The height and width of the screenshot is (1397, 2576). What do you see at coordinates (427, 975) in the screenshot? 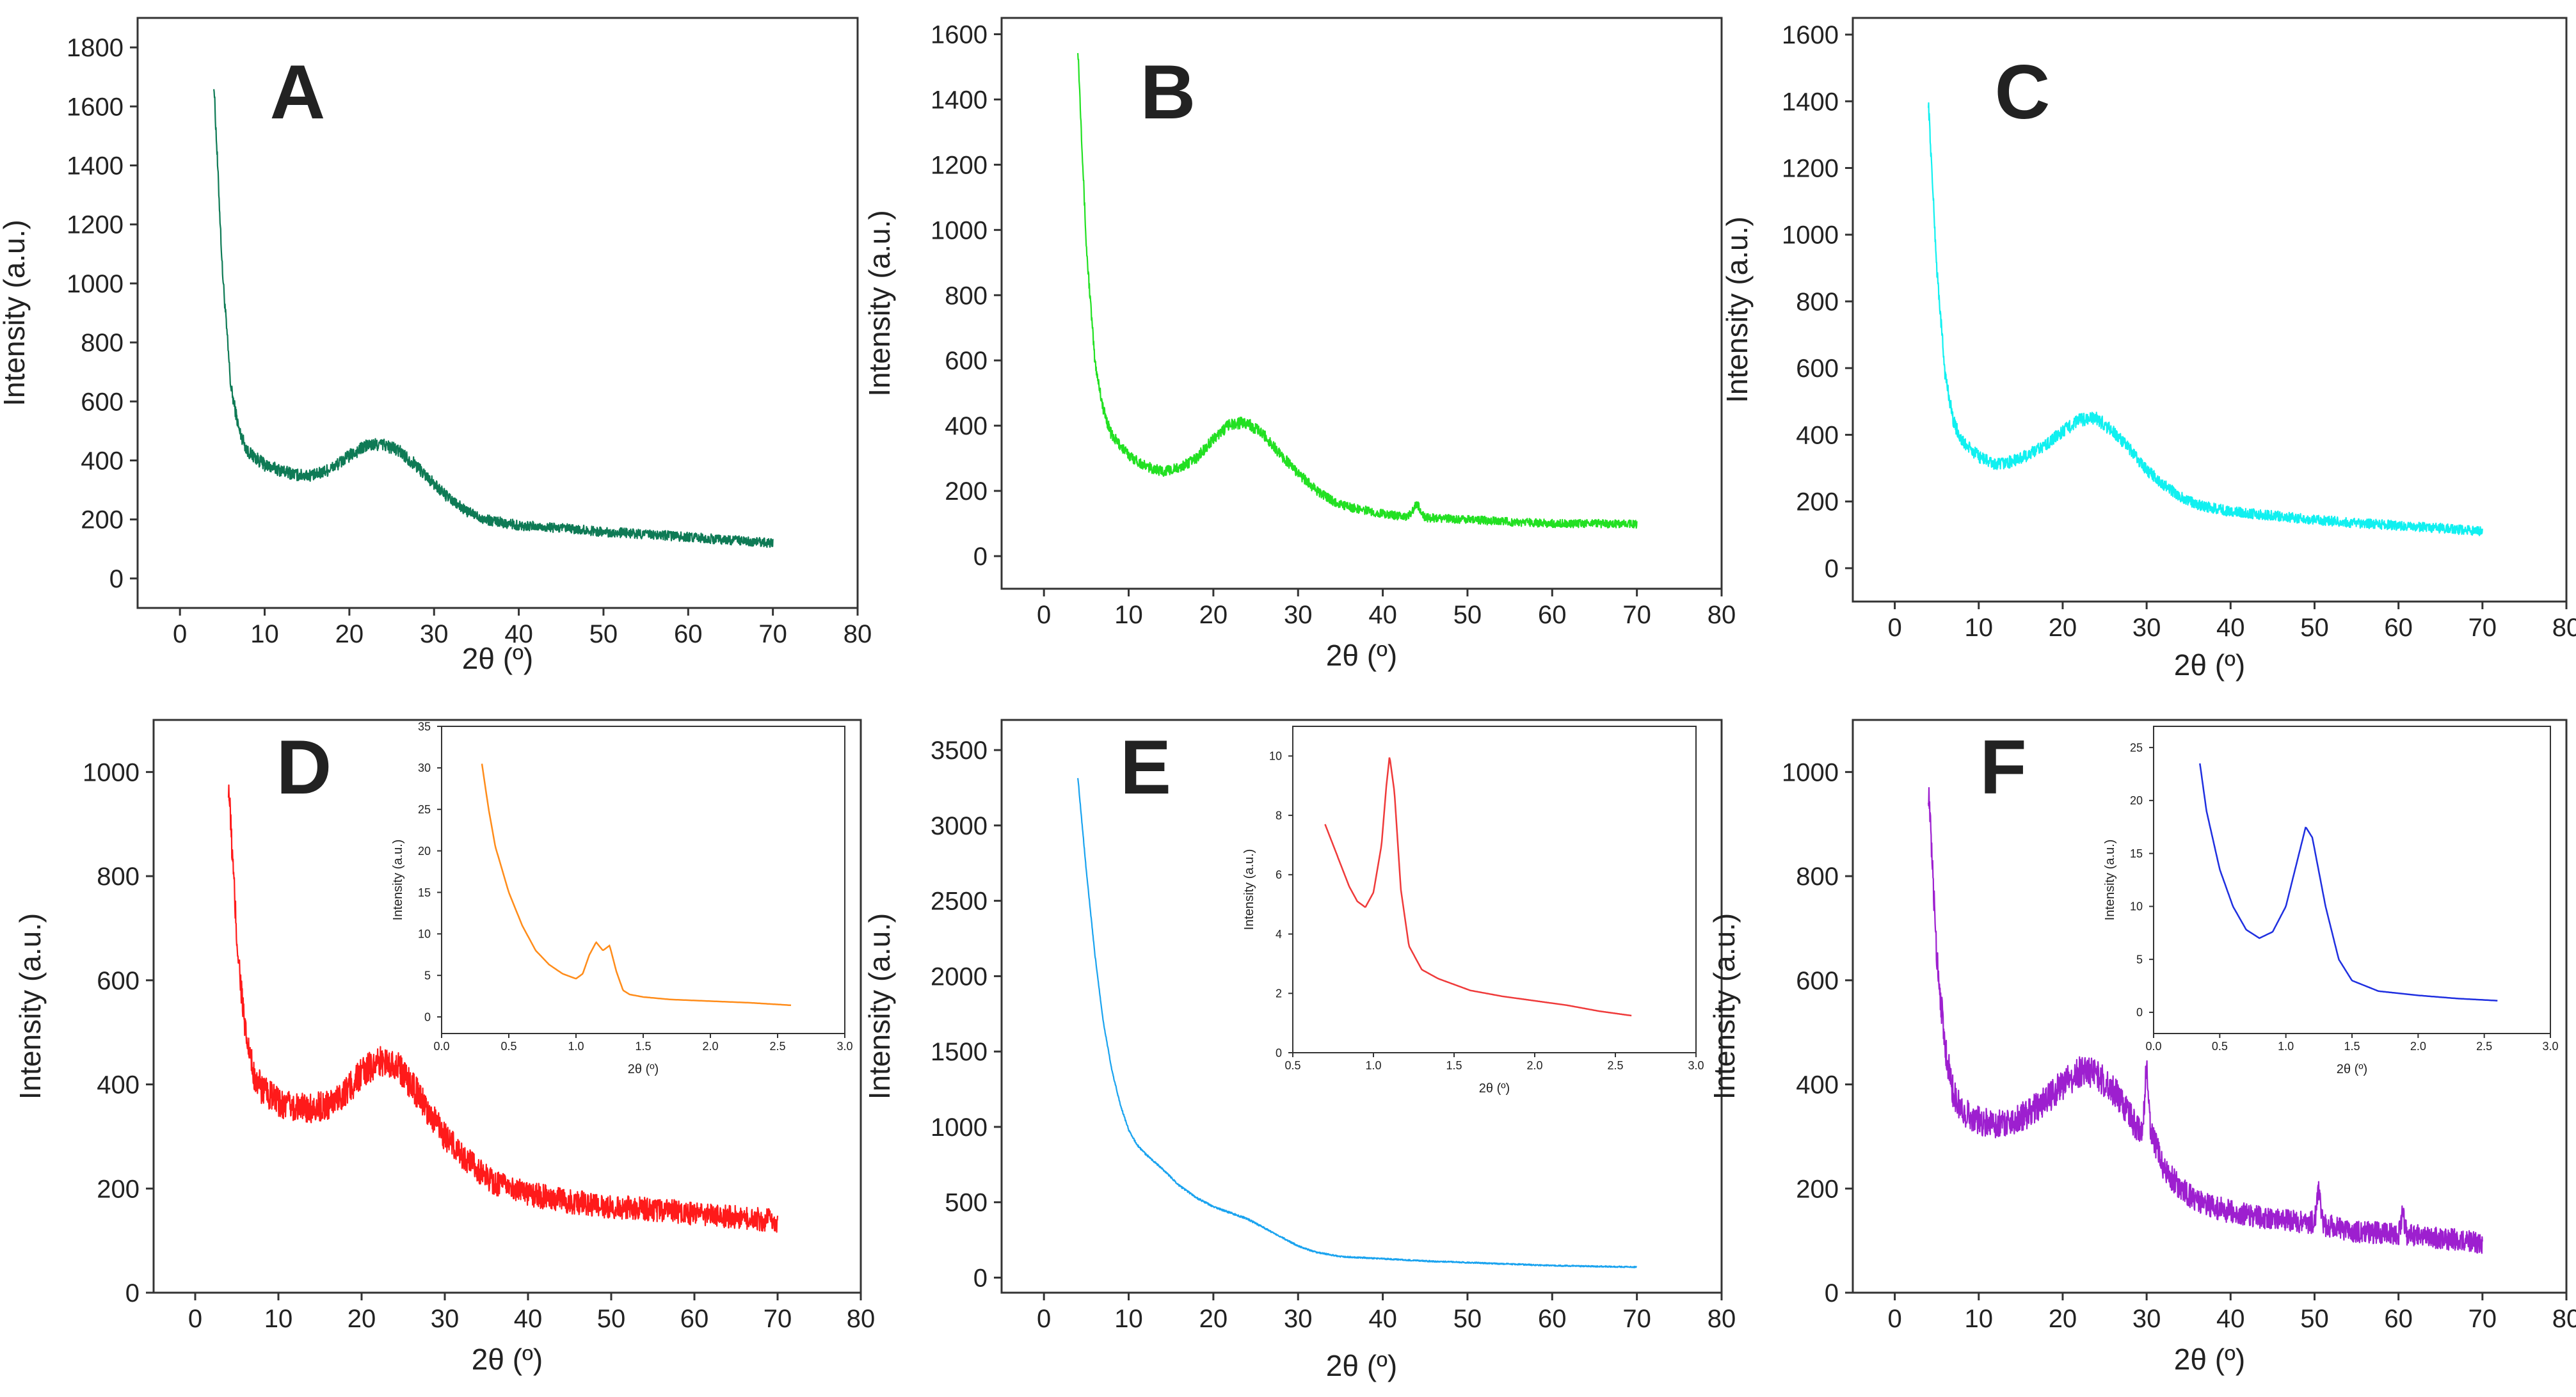
I see `inset-y-tick-label: 5` at bounding box center [427, 975].